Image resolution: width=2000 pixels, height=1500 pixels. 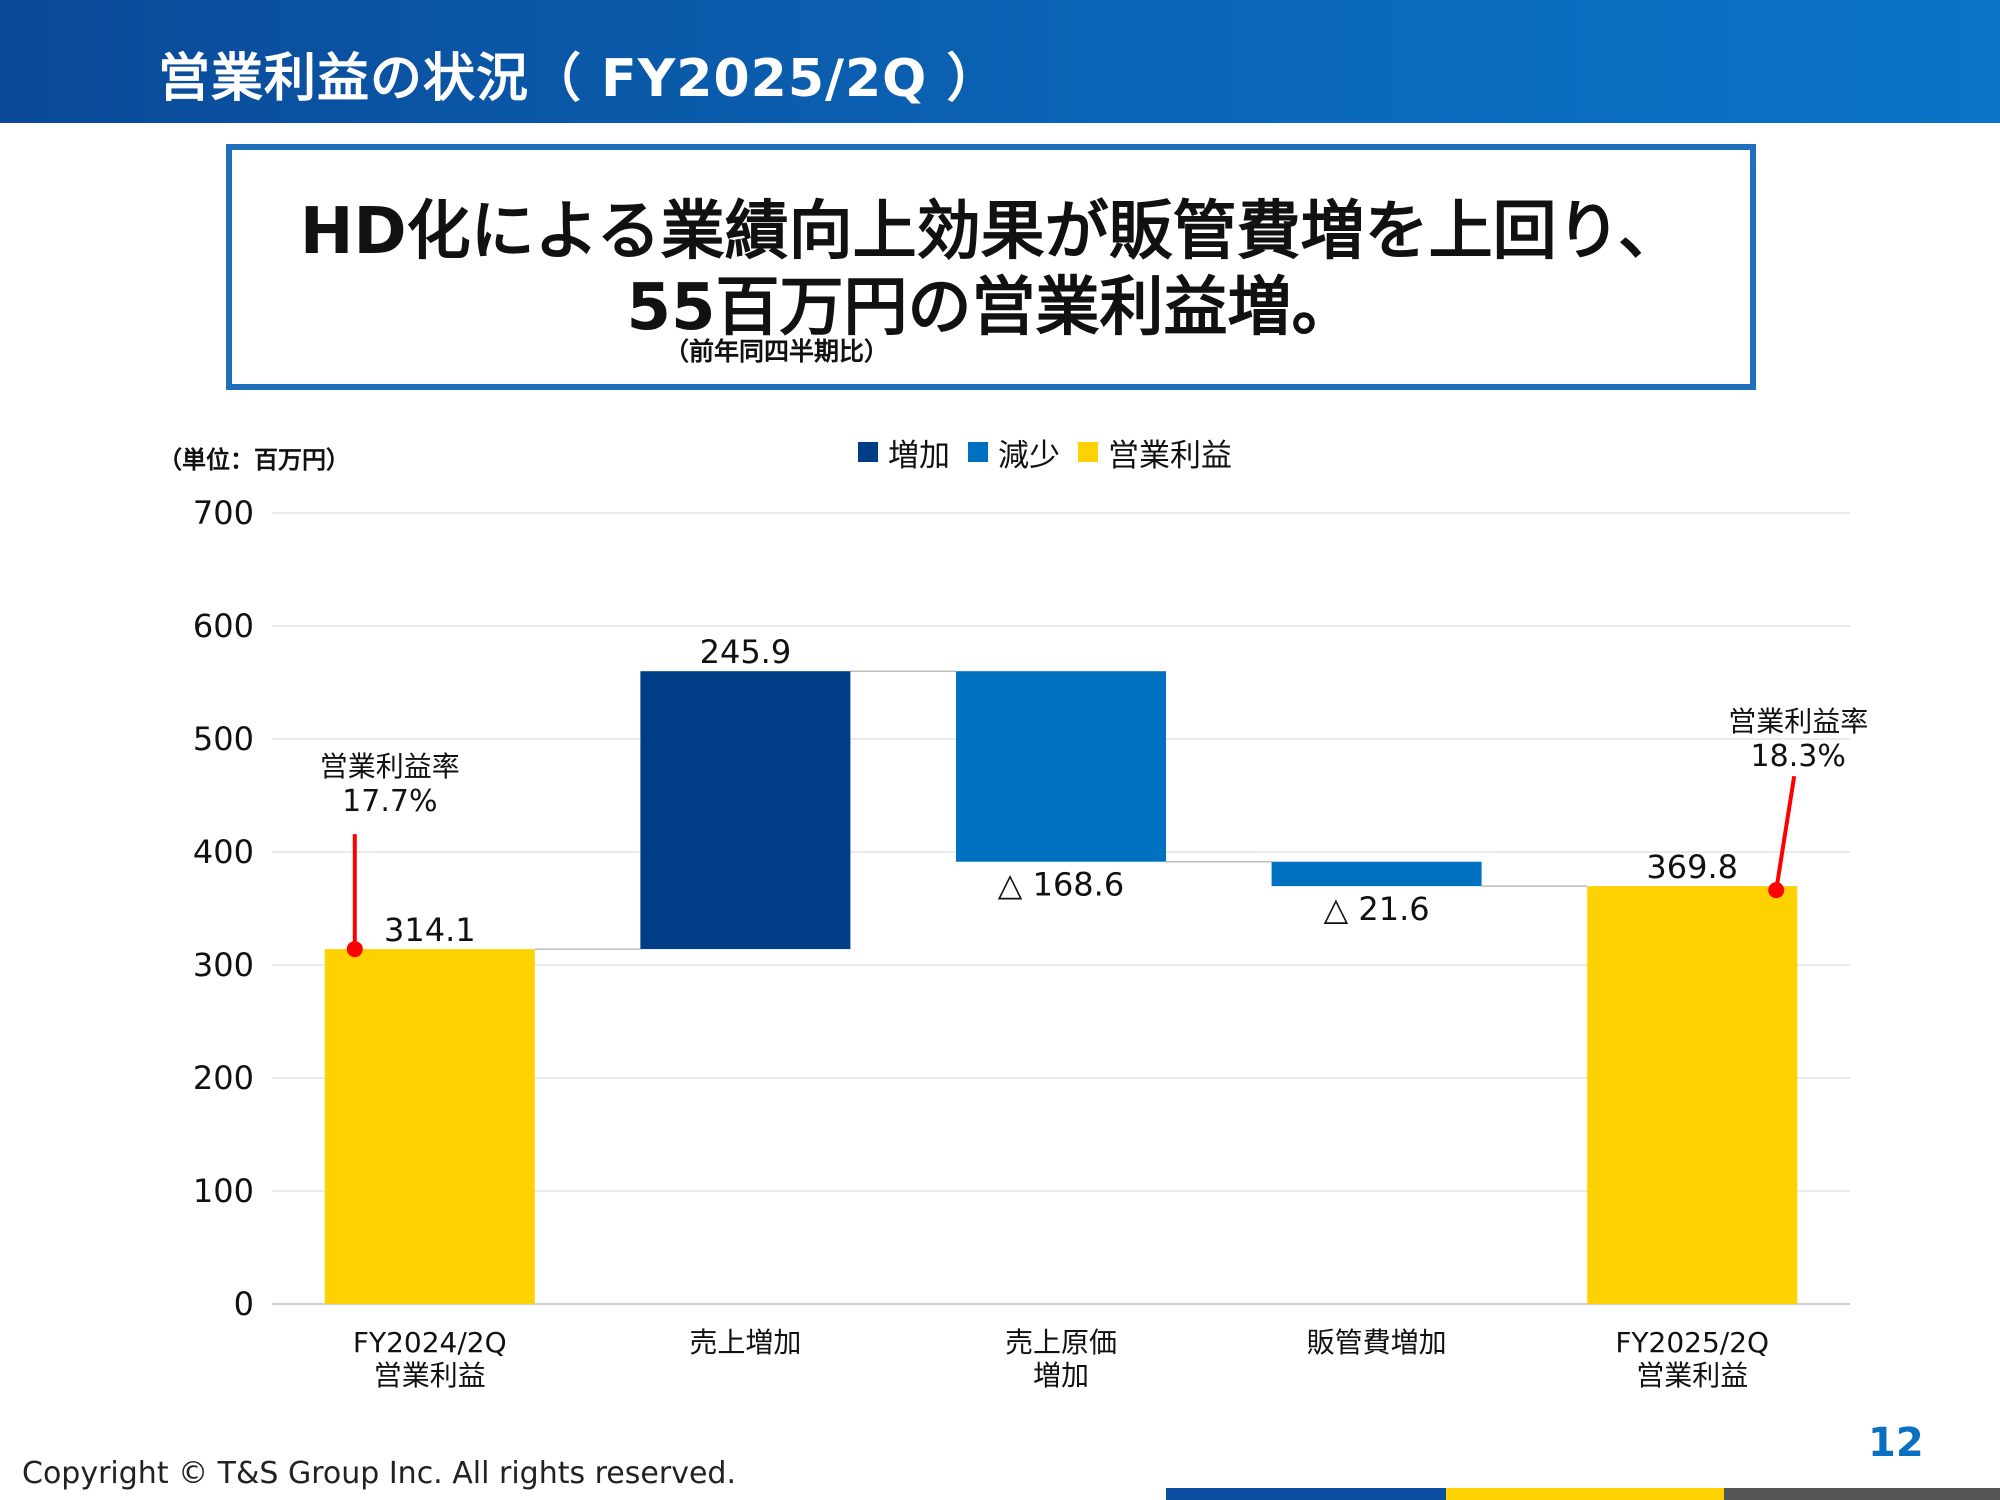 I want to click on category-label: 販管費増加, so click(x=1377, y=1342).